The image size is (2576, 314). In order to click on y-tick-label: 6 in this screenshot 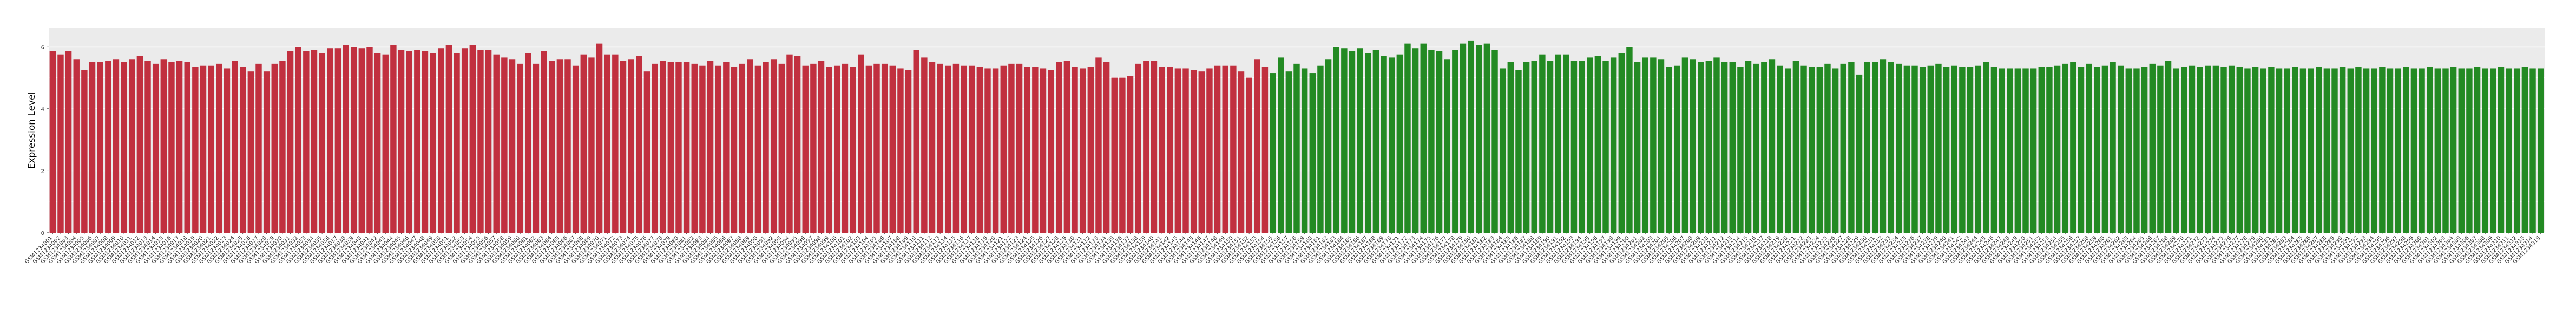, I will do `click(42, 47)`.